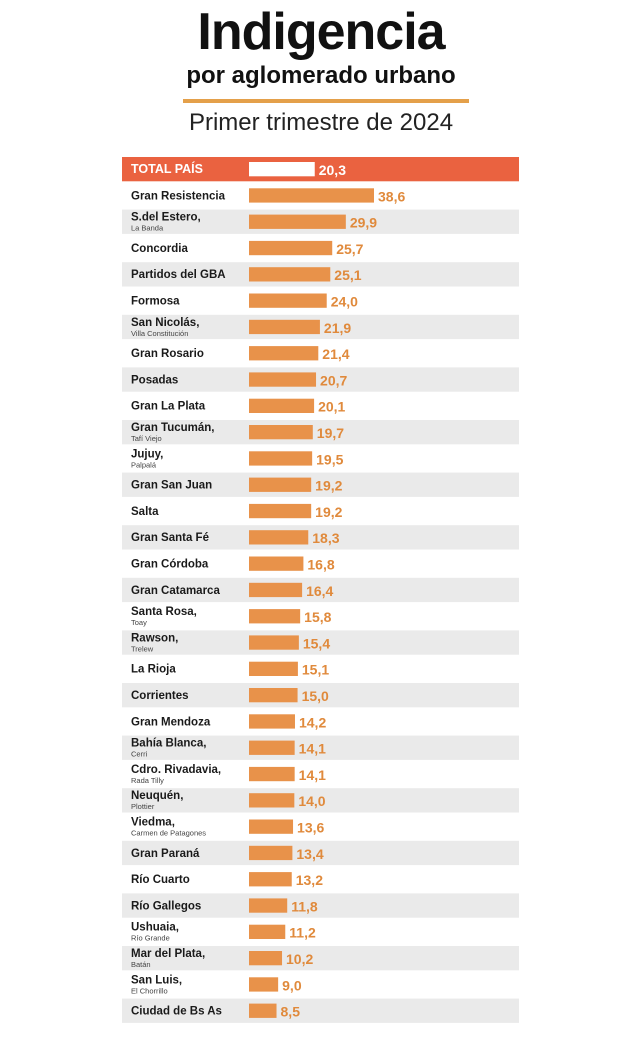 The height and width of the screenshot is (1041, 642). What do you see at coordinates (167, 168) in the screenshot?
I see `category-label: TOTAL PAÍS` at bounding box center [167, 168].